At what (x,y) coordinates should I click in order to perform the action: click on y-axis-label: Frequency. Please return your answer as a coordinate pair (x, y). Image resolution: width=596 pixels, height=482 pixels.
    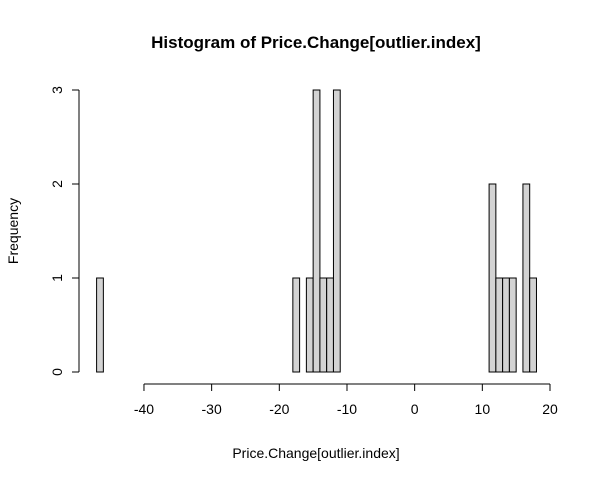
    Looking at the image, I should click on (13, 231).